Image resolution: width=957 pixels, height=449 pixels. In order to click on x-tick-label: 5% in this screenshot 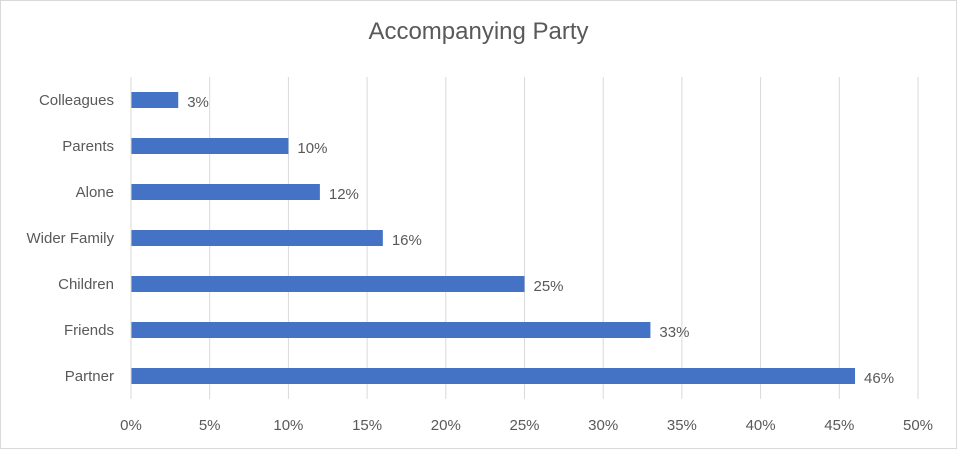, I will do `click(210, 425)`.